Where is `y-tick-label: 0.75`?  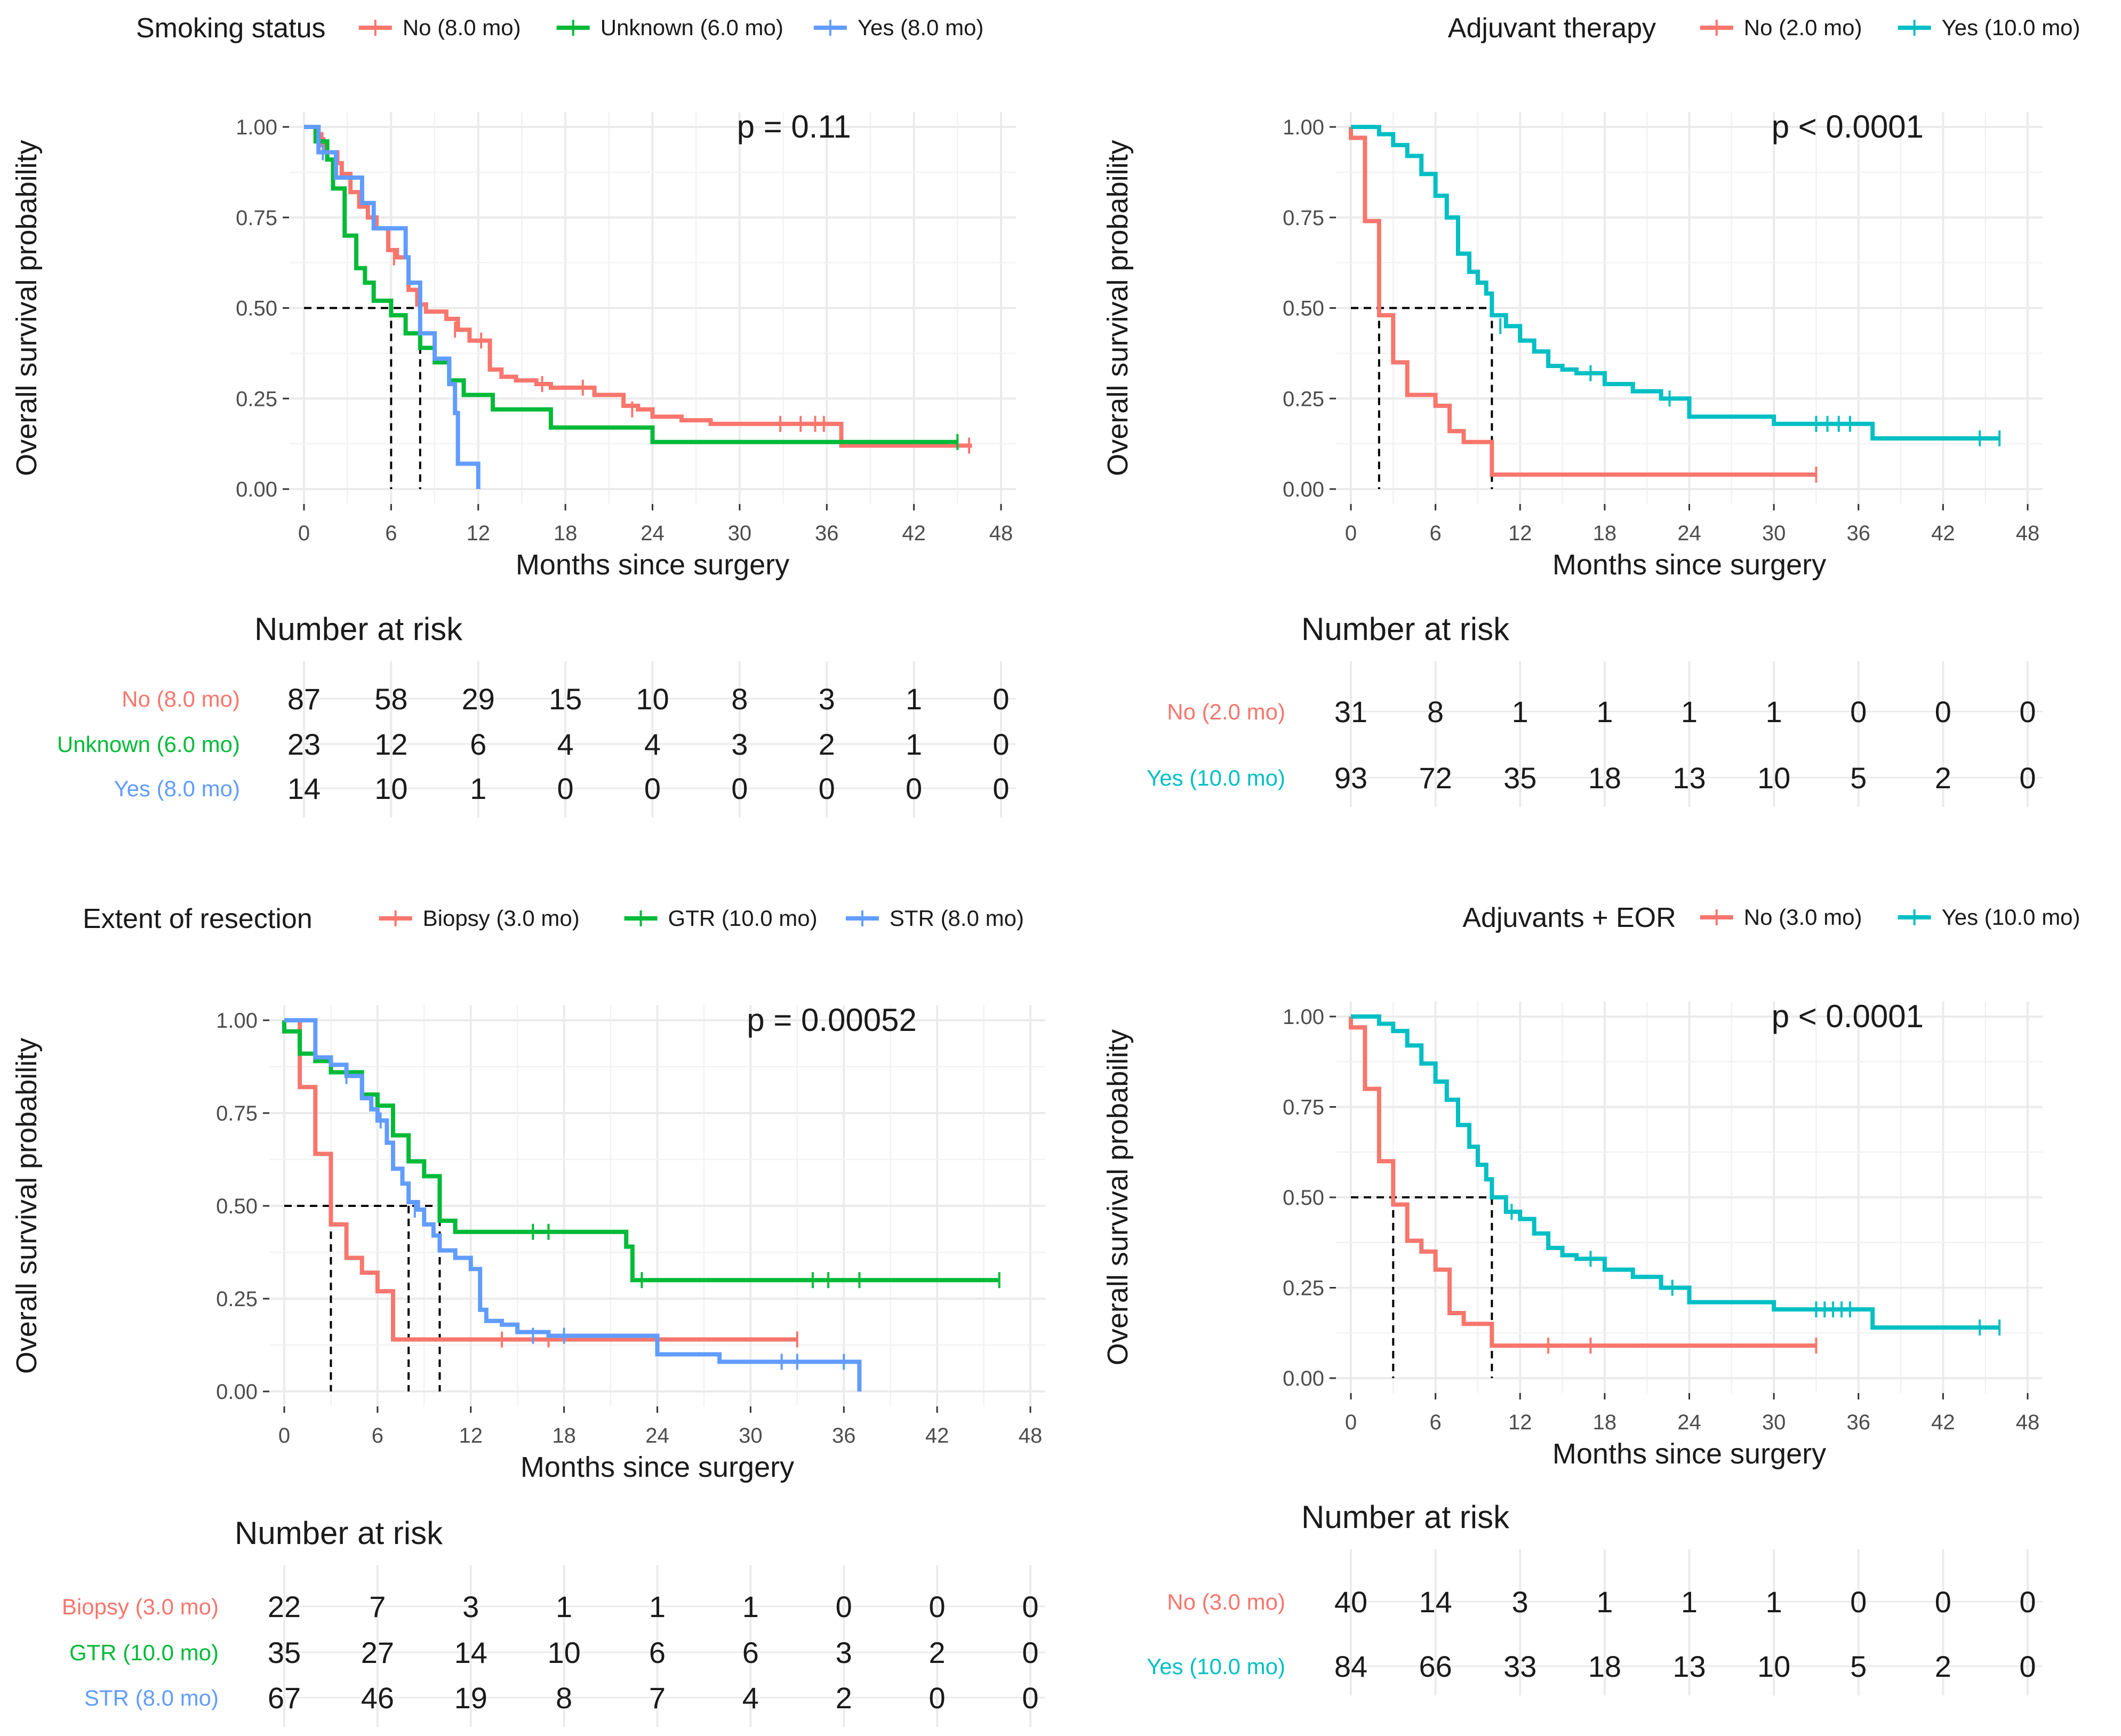 y-tick-label: 0.75 is located at coordinates (1303, 218).